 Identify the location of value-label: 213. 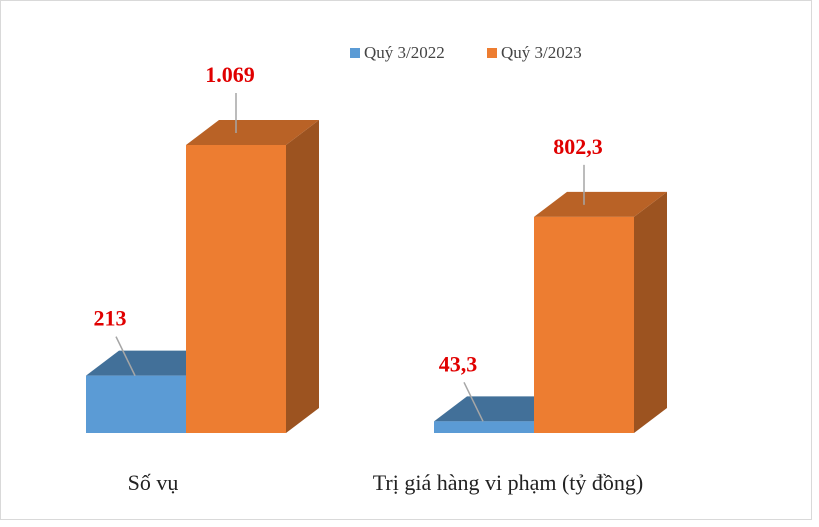
(110, 318).